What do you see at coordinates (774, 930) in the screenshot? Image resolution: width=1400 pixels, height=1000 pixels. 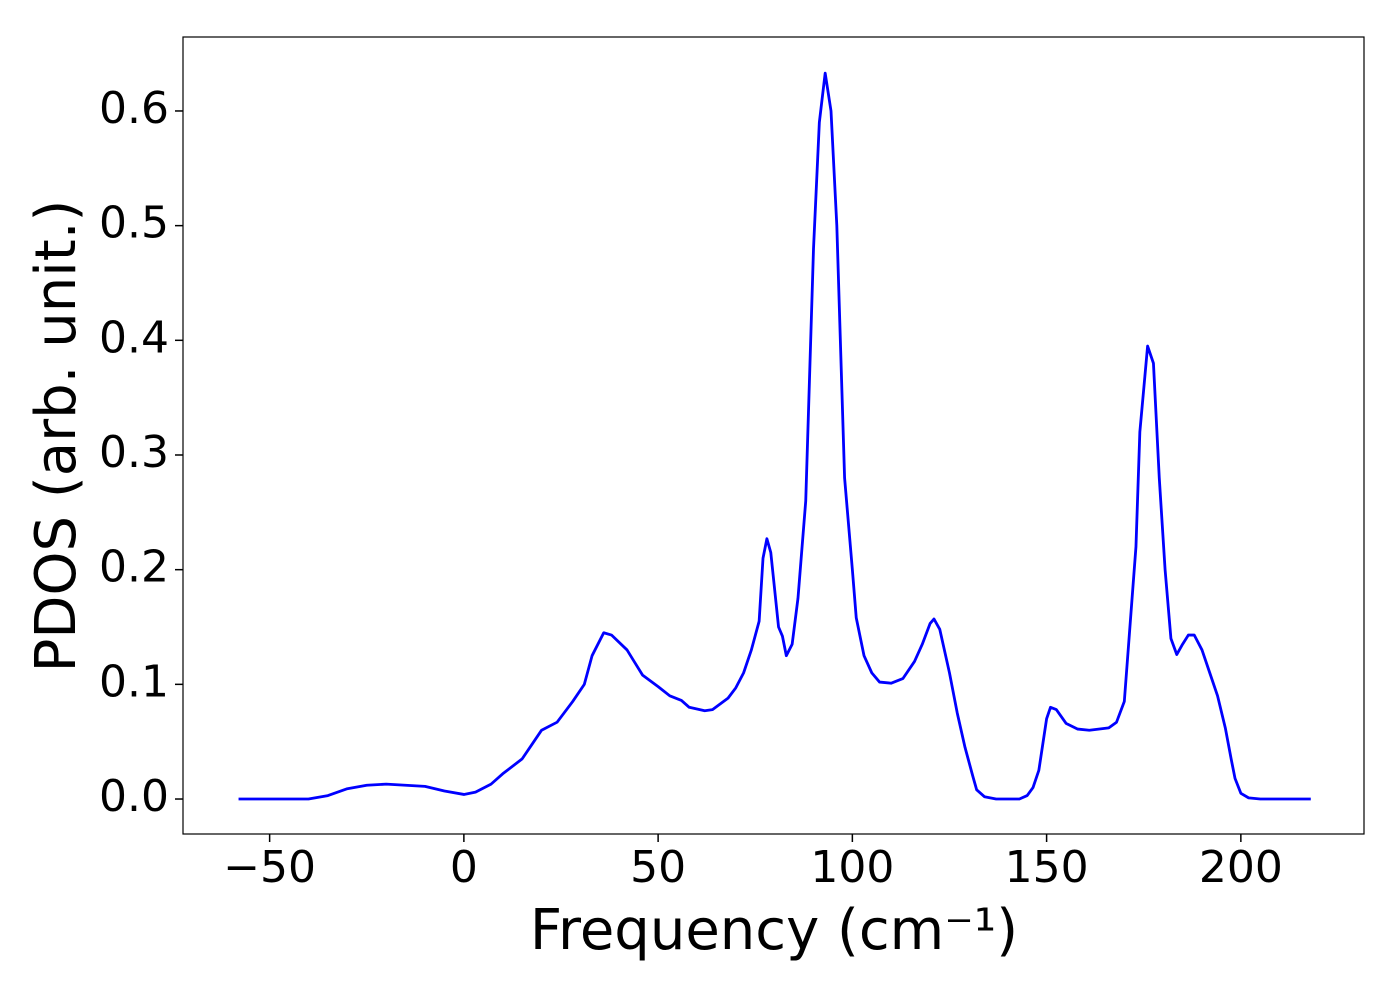 I see `x-axis-label: Frequency (cm⁻¹)` at bounding box center [774, 930].